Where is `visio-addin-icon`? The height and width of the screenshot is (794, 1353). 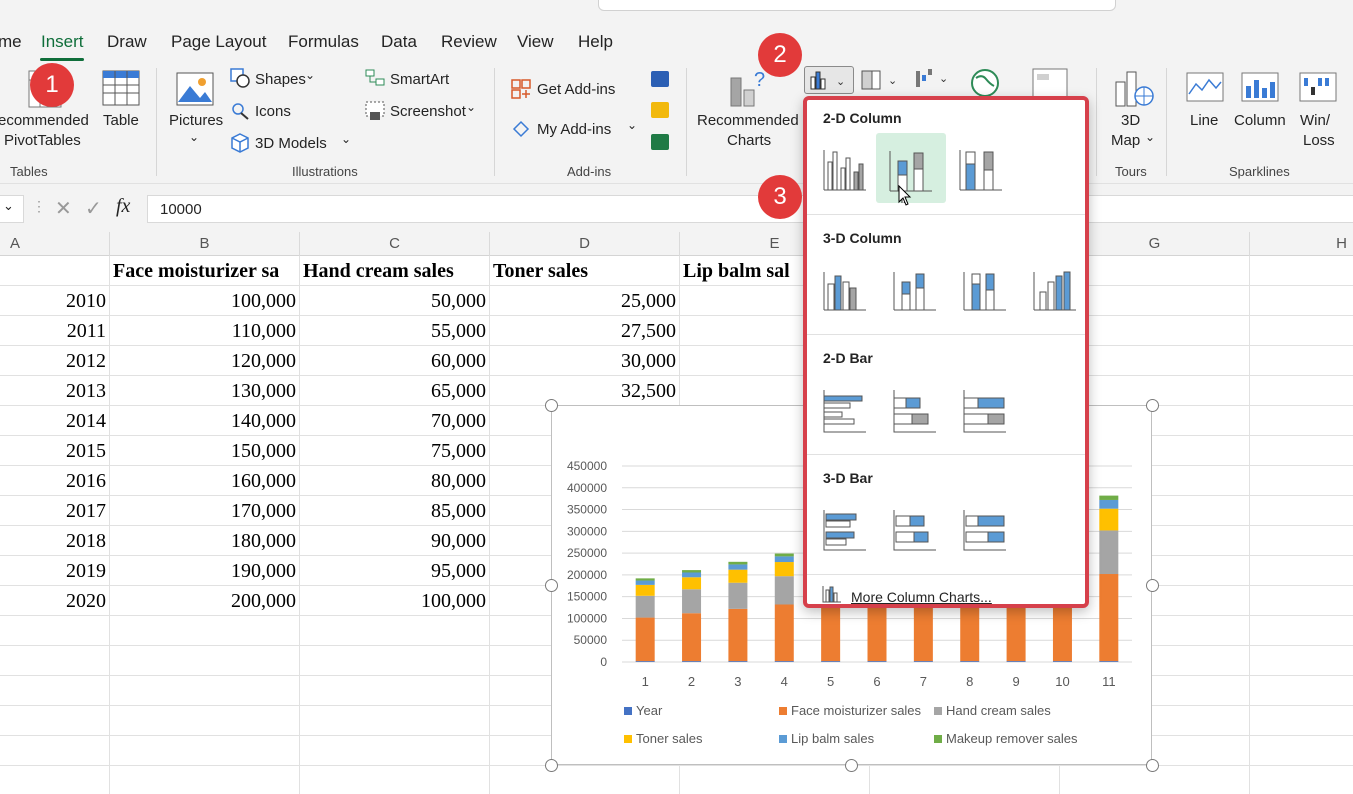 visio-addin-icon is located at coordinates (660, 79).